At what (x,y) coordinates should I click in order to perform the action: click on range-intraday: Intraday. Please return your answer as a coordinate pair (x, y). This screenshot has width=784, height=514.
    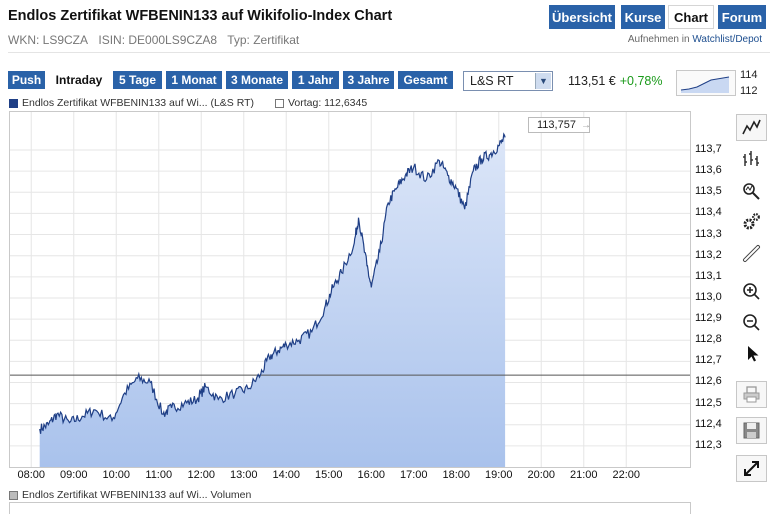
    Looking at the image, I should click on (79, 80).